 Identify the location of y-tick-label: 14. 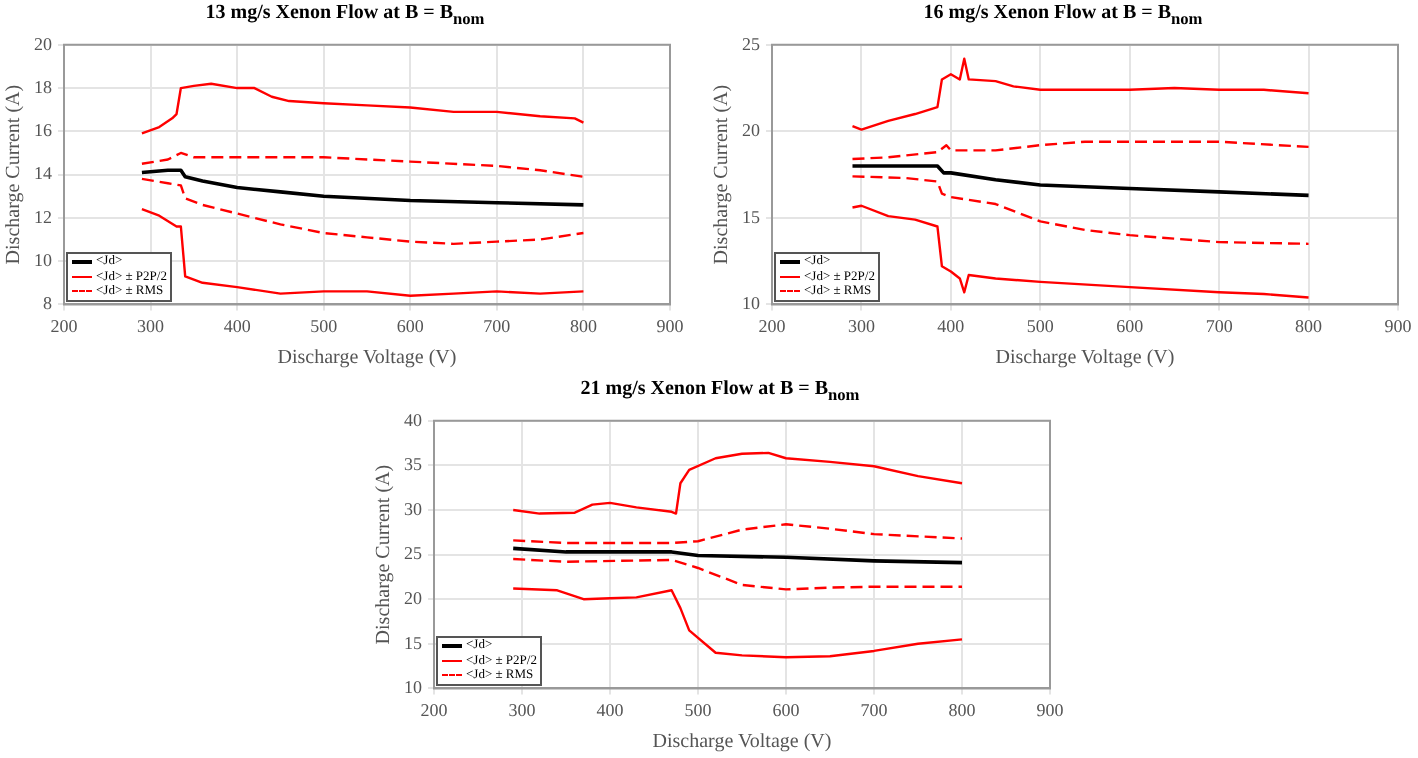
(43, 173).